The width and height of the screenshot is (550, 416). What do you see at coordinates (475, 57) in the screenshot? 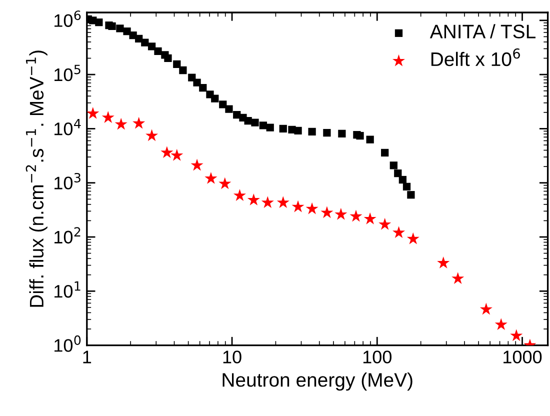
I see `legend-label: Delft x 10$^{6}$` at bounding box center [475, 57].